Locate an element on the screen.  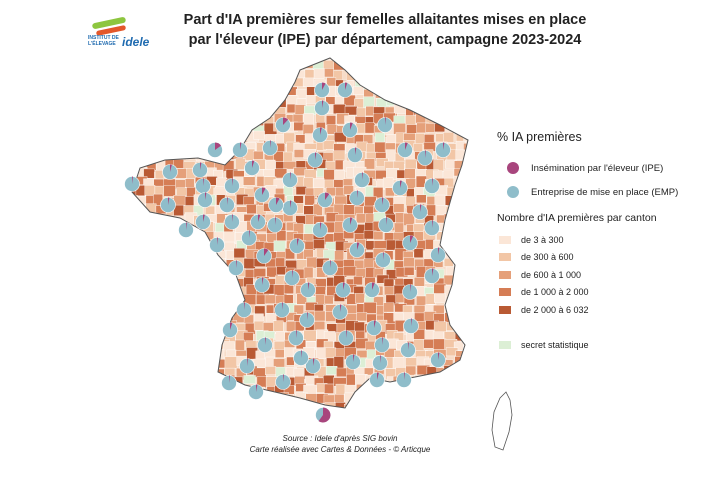
logo-subtitle: INSTITUT DE L'ÉLEVAGE is located at coordinates (105, 41).